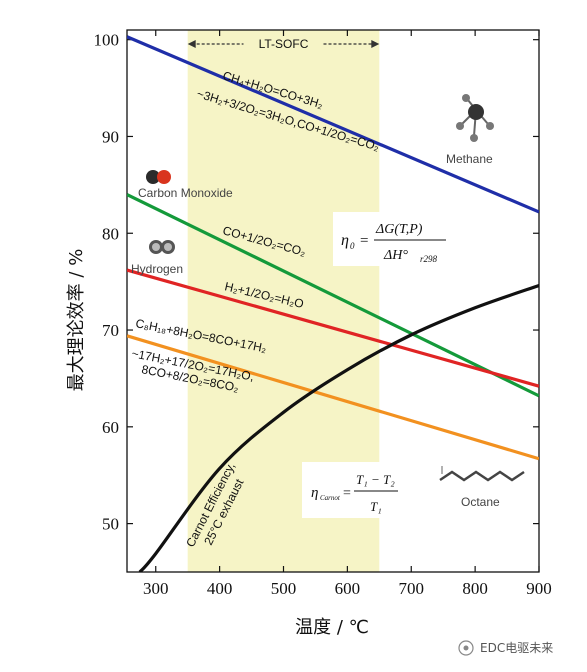 The image size is (587, 672). What do you see at coordinates (399, 229) in the screenshot?
I see `svg-text: ΔG(T,P)` at bounding box center [399, 229].